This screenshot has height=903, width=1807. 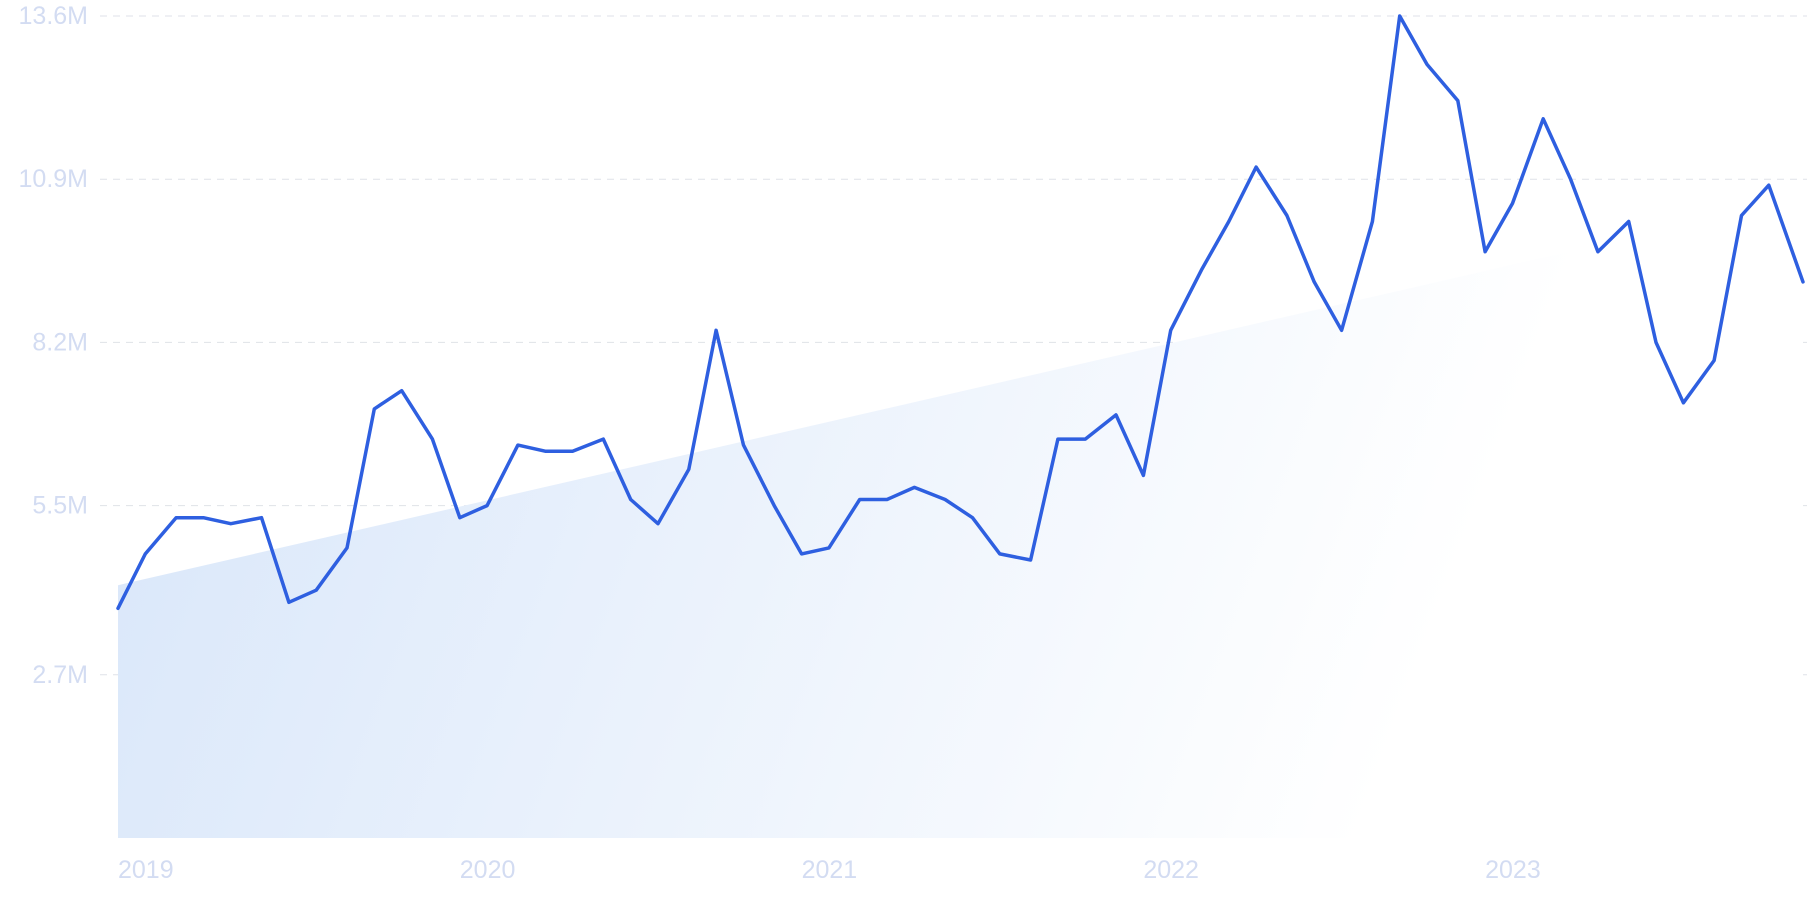 What do you see at coordinates (60, 342) in the screenshot?
I see `y-tick-label: 8.2M` at bounding box center [60, 342].